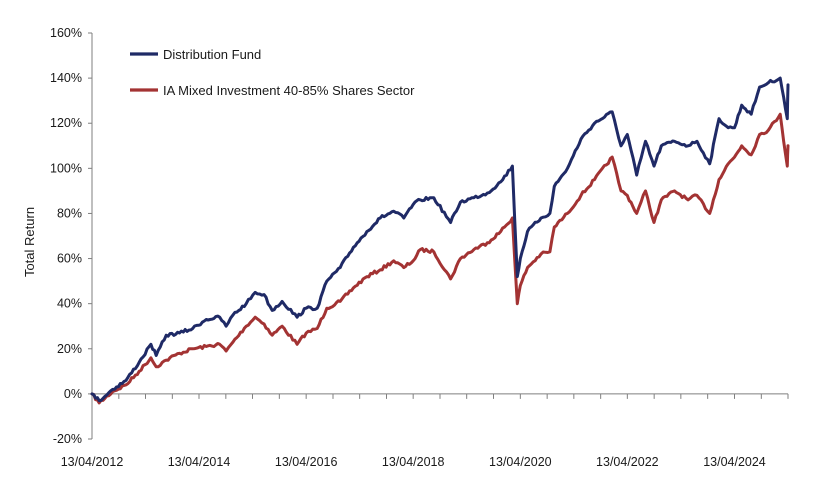 The height and width of the screenshot is (488, 832). Describe the element at coordinates (199, 462) in the screenshot. I see `x-tick-label: 13/04/2014` at that location.